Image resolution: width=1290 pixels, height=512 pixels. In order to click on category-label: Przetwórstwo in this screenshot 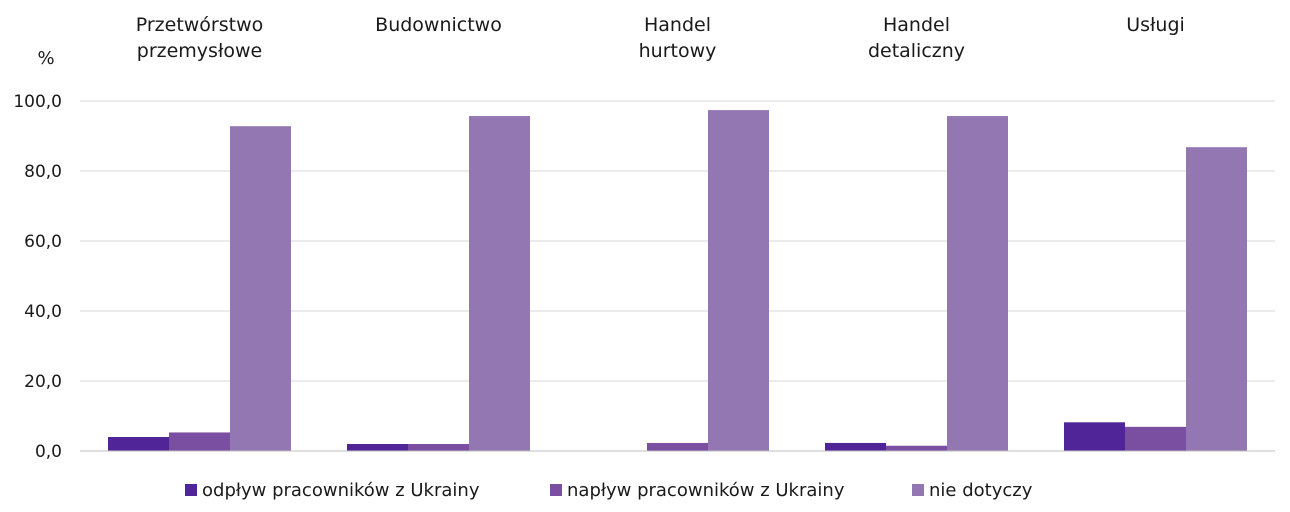, I will do `click(200, 25)`.